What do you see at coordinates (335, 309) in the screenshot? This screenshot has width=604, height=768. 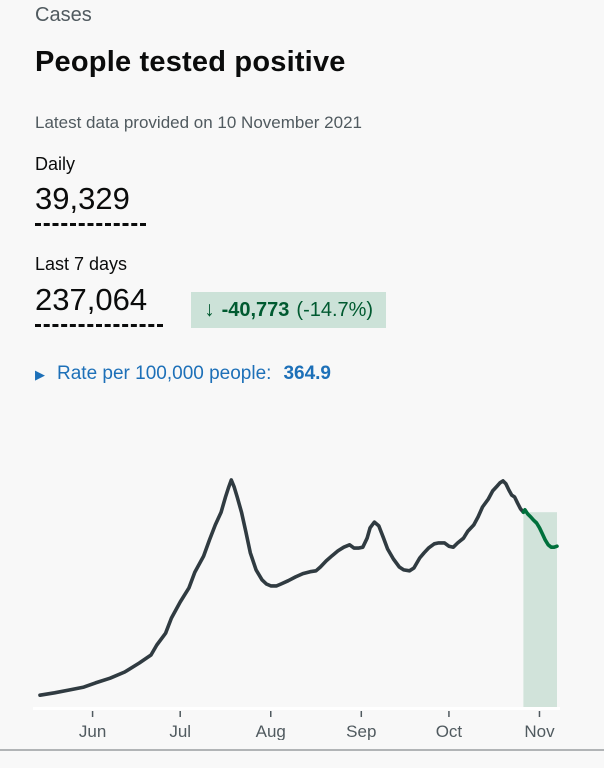 I see `change-percent: (-14.7%)` at bounding box center [335, 309].